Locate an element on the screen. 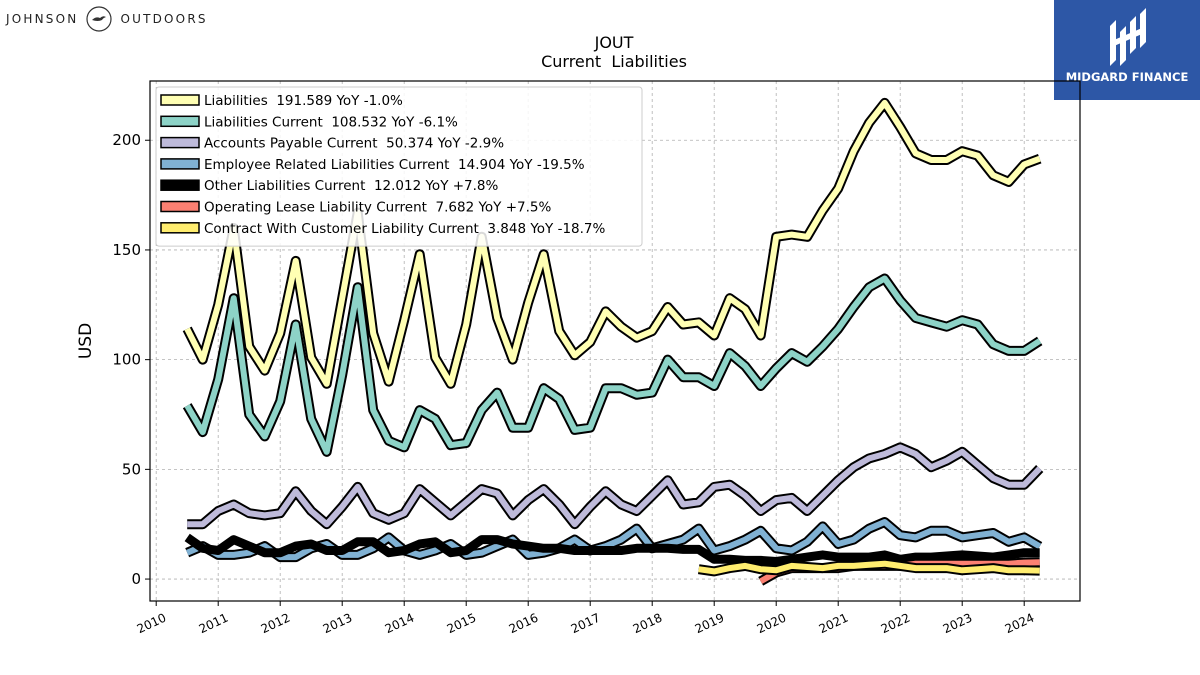 The image size is (1200, 675). brand-logo-icon is located at coordinates (1128, 37).